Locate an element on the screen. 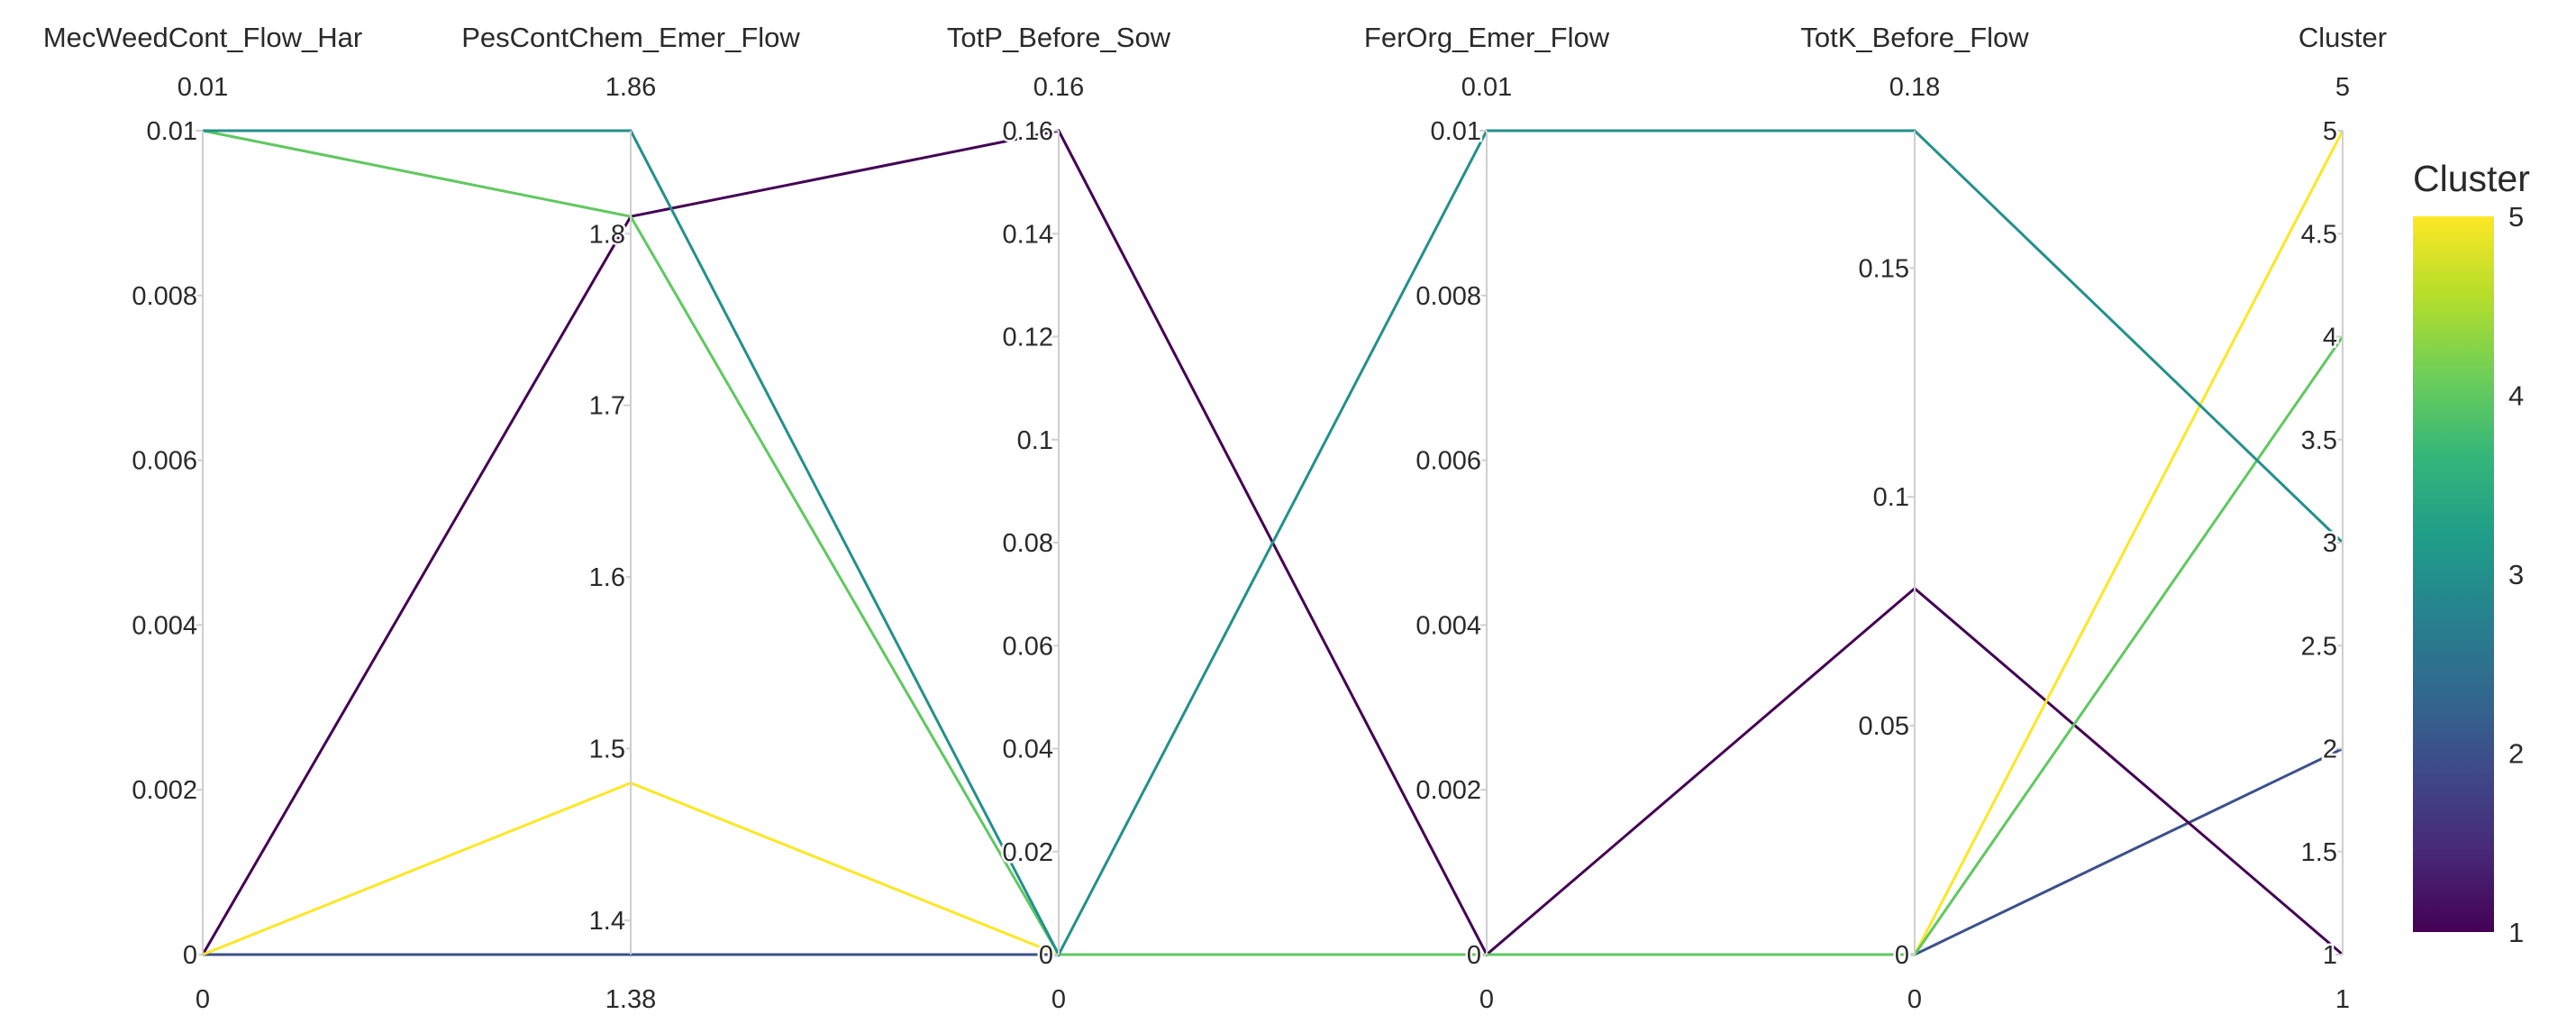 This screenshot has height=1033, width=2576. axis-max-label: 1.86 is located at coordinates (630, 87).